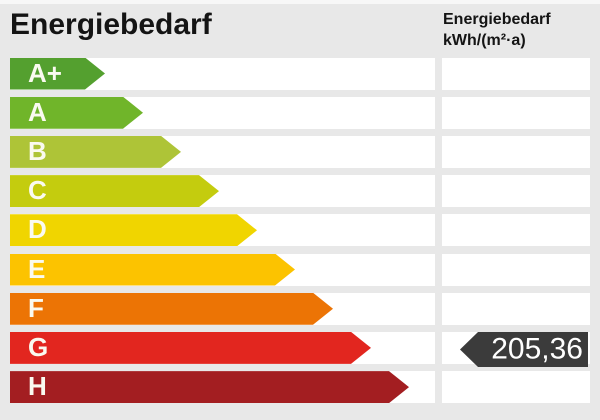 The image size is (600, 420). What do you see at coordinates (37, 229) in the screenshot?
I see `band-label: D` at bounding box center [37, 229].